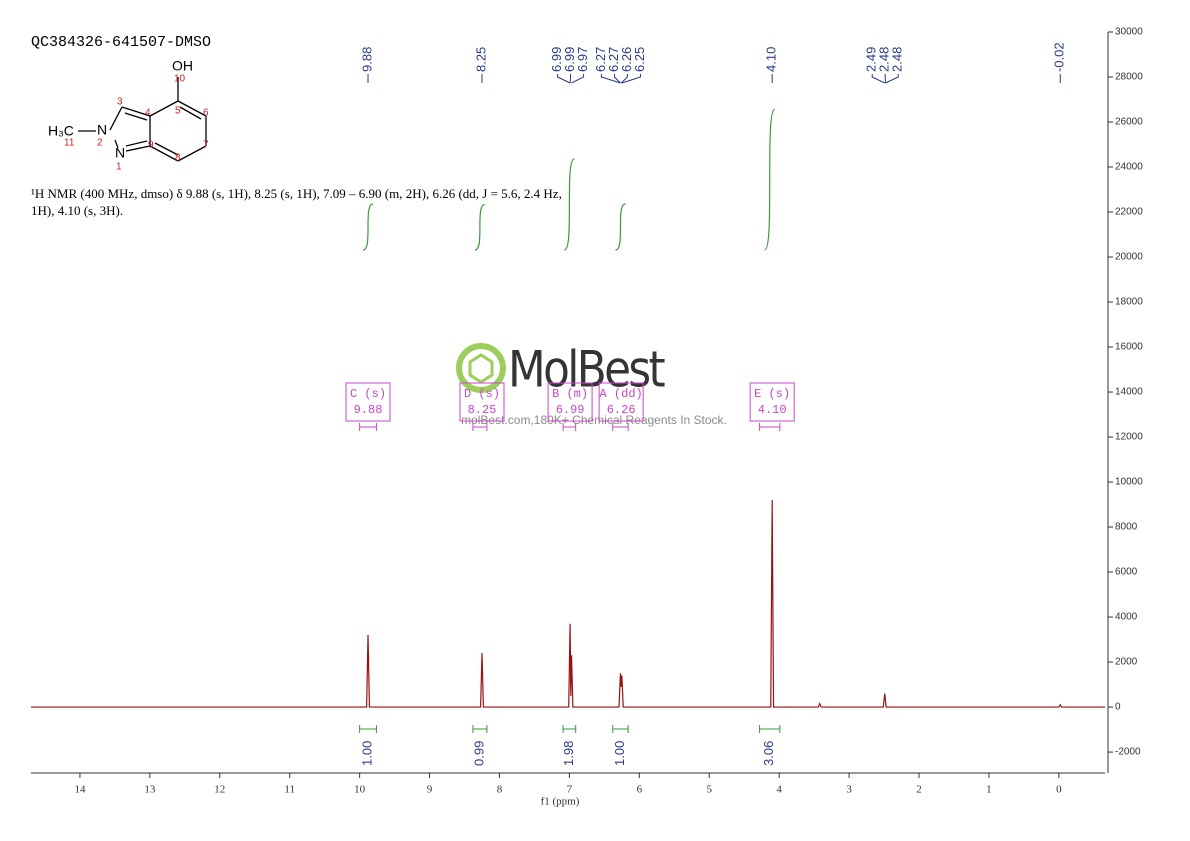 This screenshot has height=841, width=1190. What do you see at coordinates (1059, 790) in the screenshot?
I see `x-tick-label: 0` at bounding box center [1059, 790].